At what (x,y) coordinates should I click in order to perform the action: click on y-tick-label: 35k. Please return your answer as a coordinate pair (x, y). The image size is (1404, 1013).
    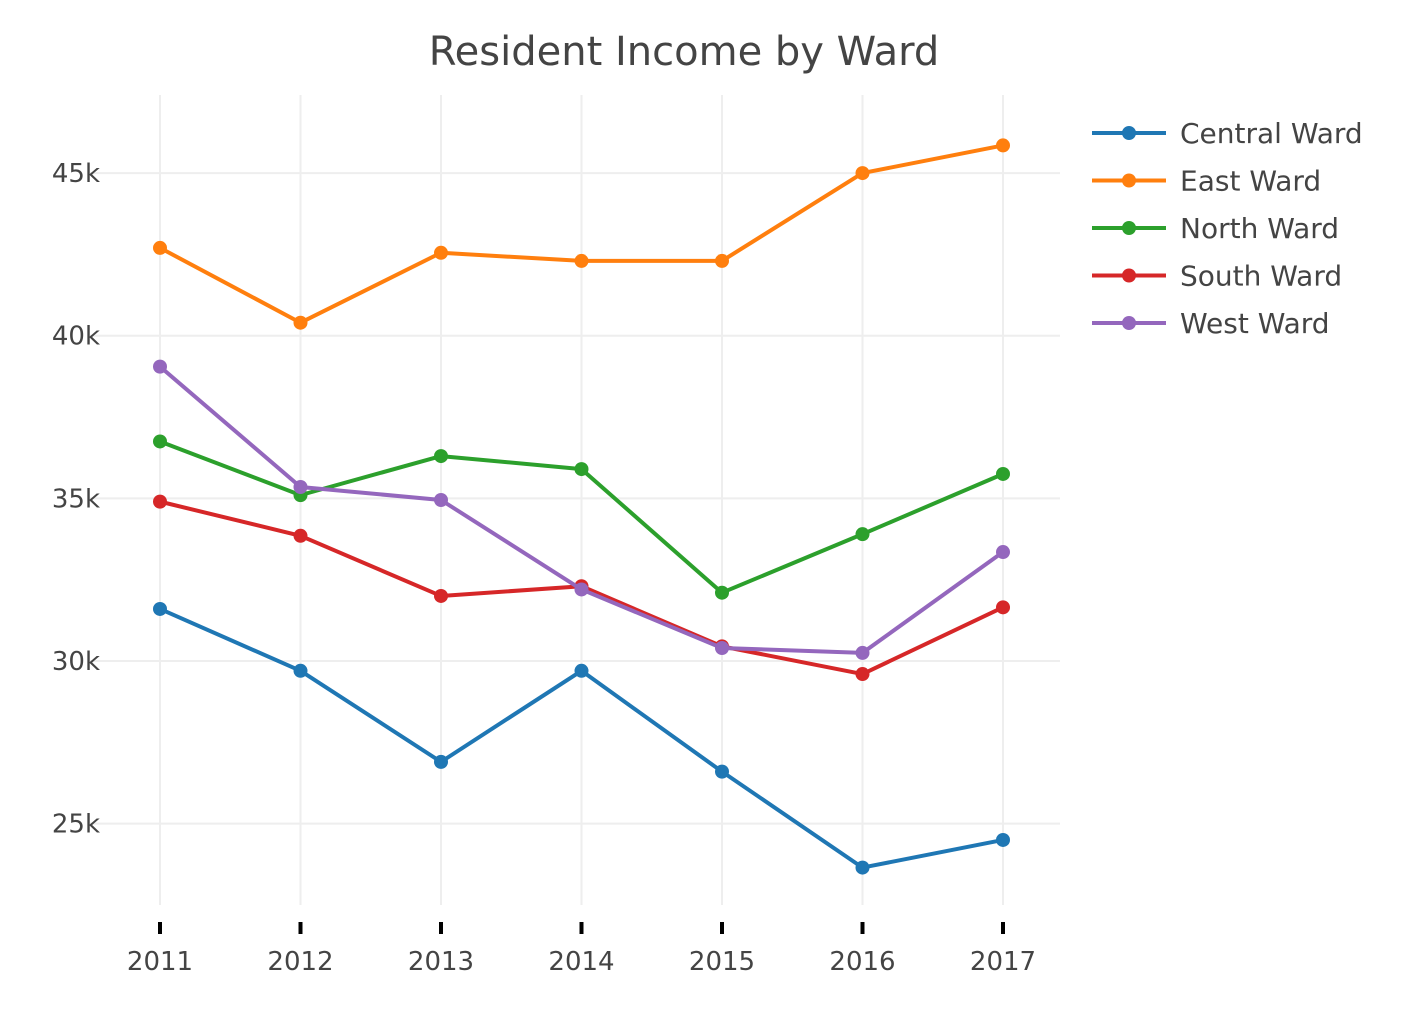
    Looking at the image, I should click on (76, 499).